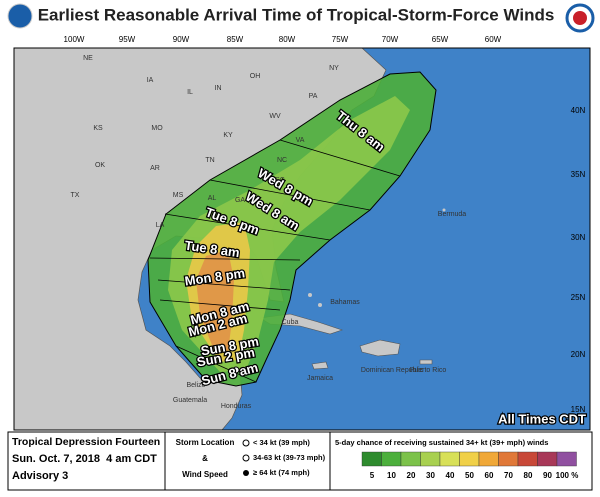 This screenshot has width=600, height=497. I want to click on longitude-label: 95W, so click(127, 39).